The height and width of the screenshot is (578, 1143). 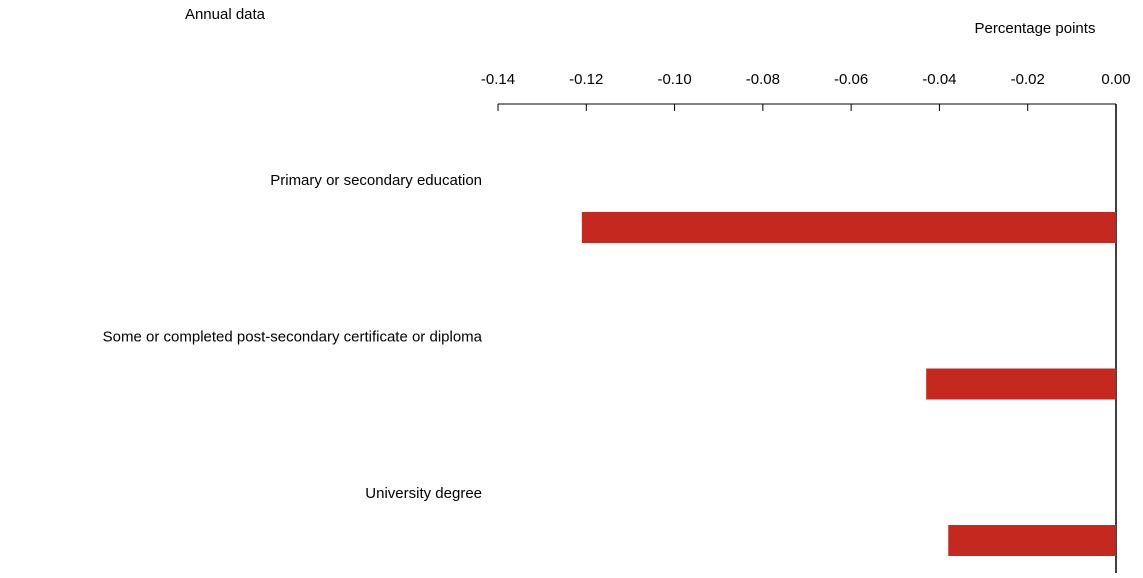 I want to click on x-tick-label: -0.06, so click(x=851, y=79).